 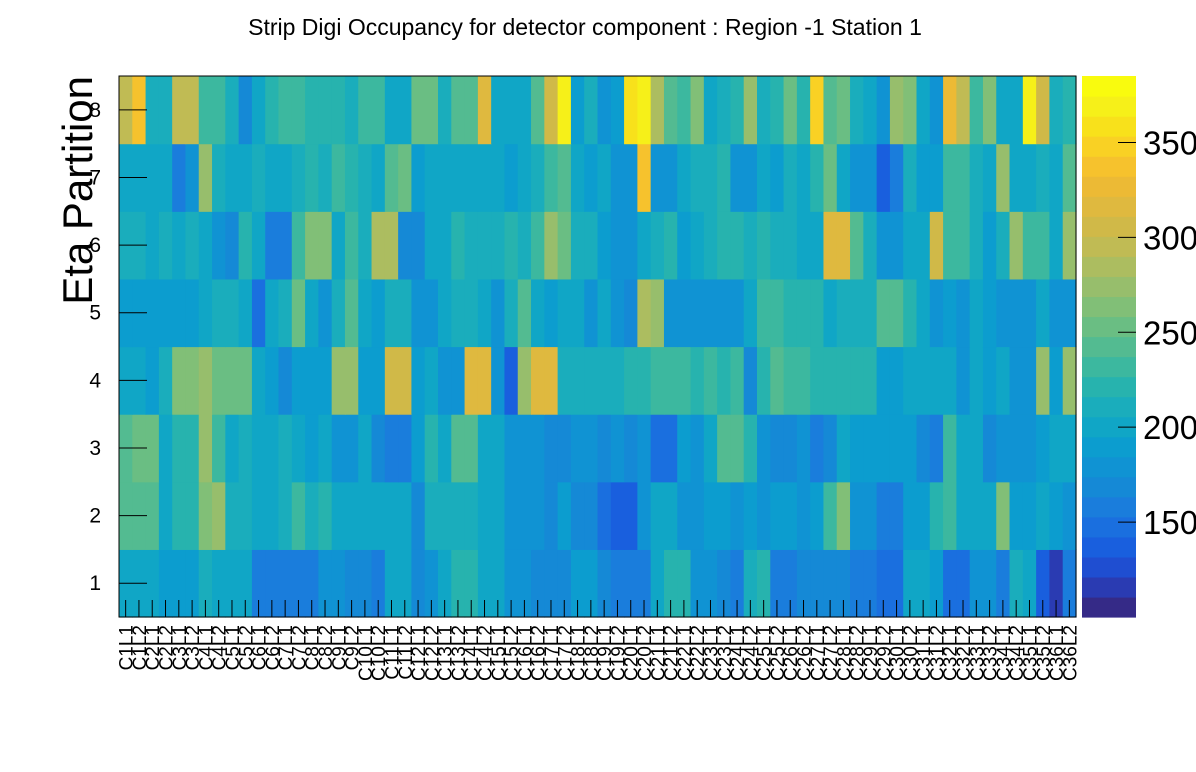 I want to click on x-tick-label: C36L1, so click(x=1057, y=653).